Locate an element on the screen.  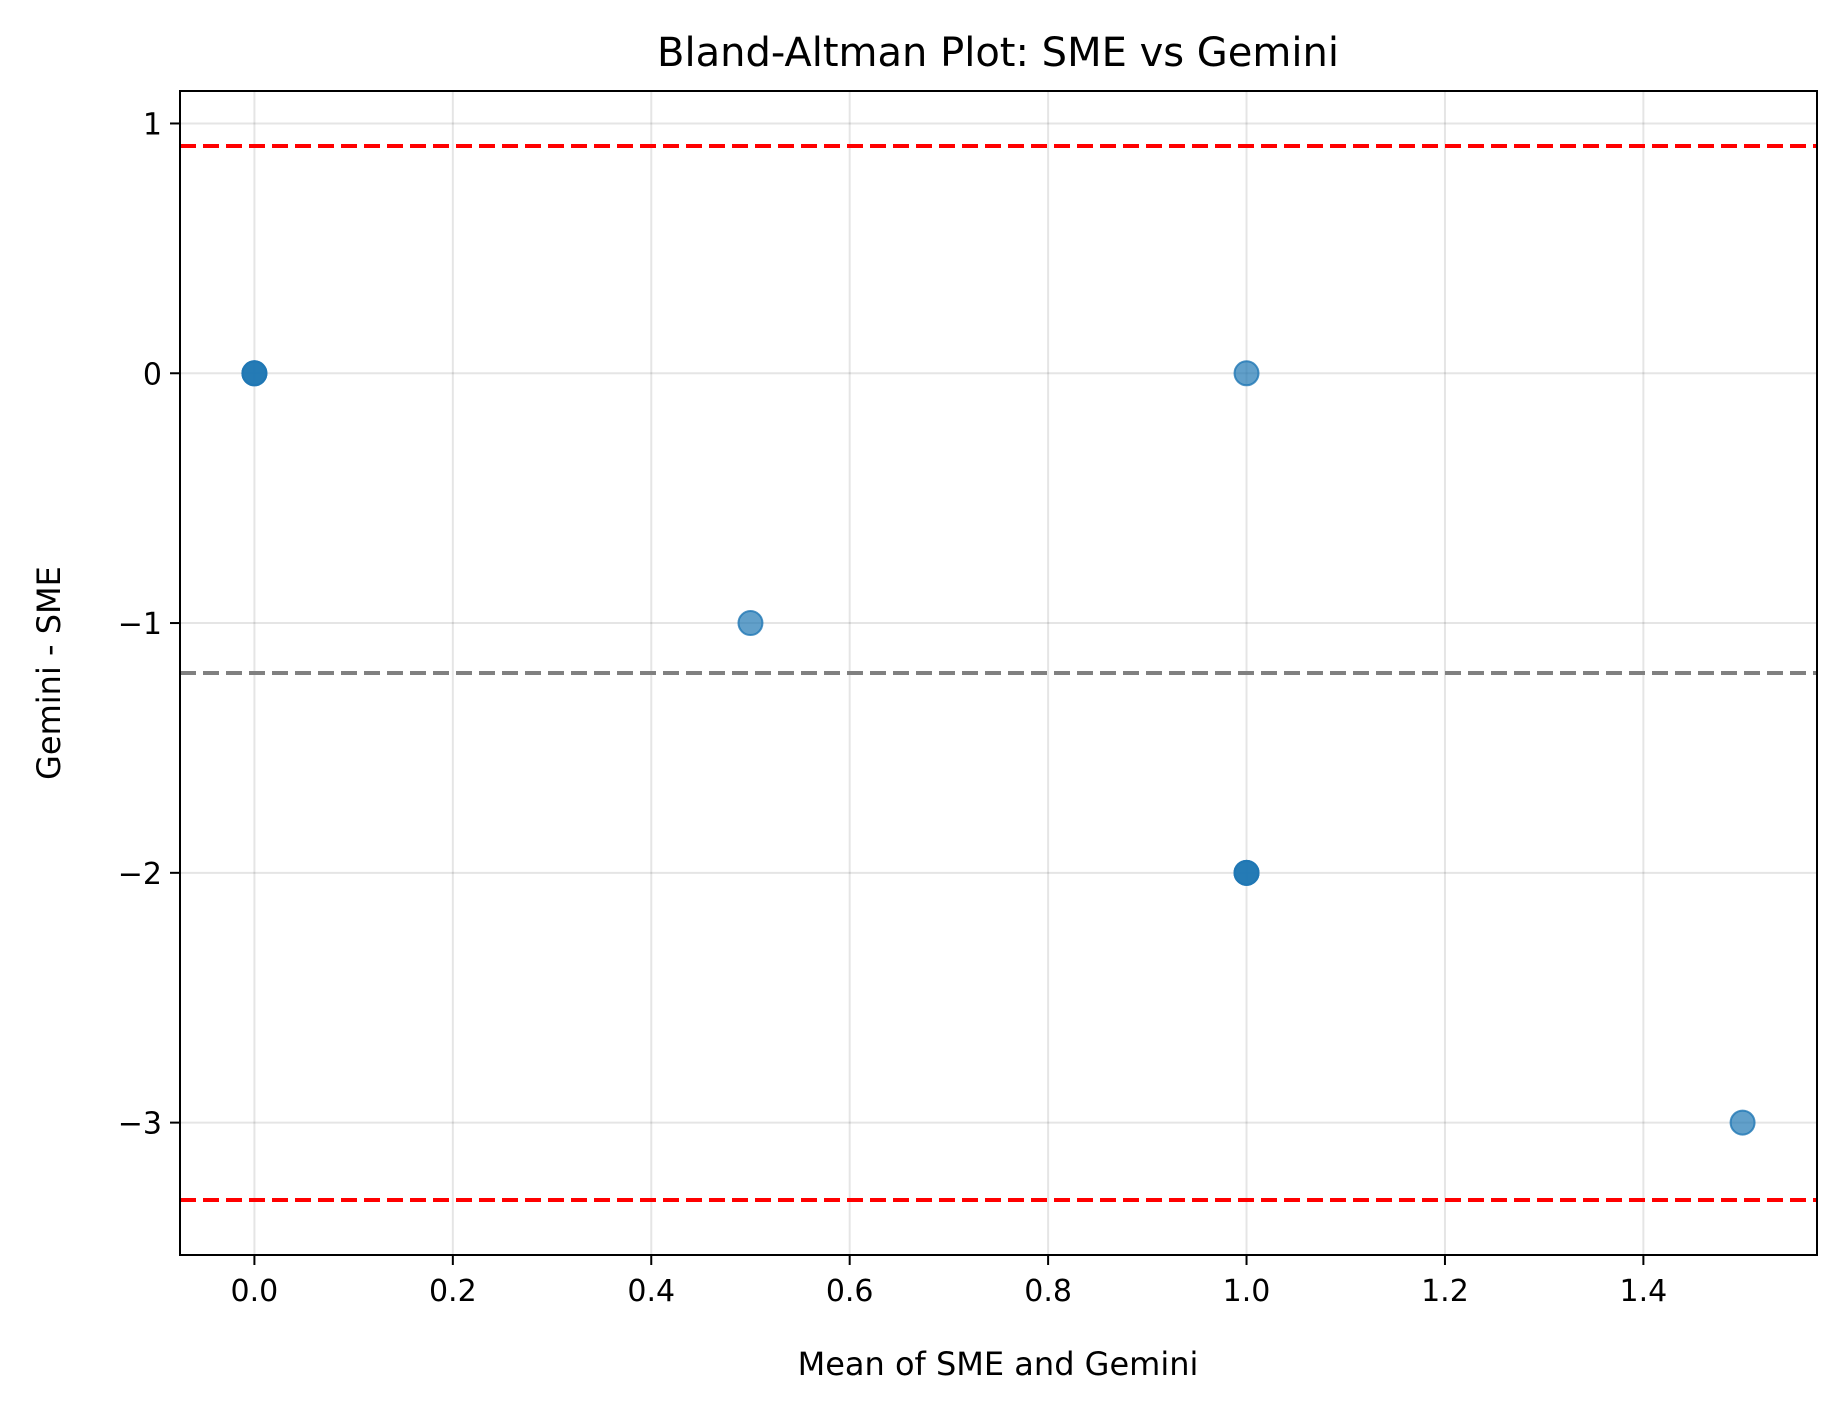
x-tick-label: 0.4 is located at coordinates (651, 1291).